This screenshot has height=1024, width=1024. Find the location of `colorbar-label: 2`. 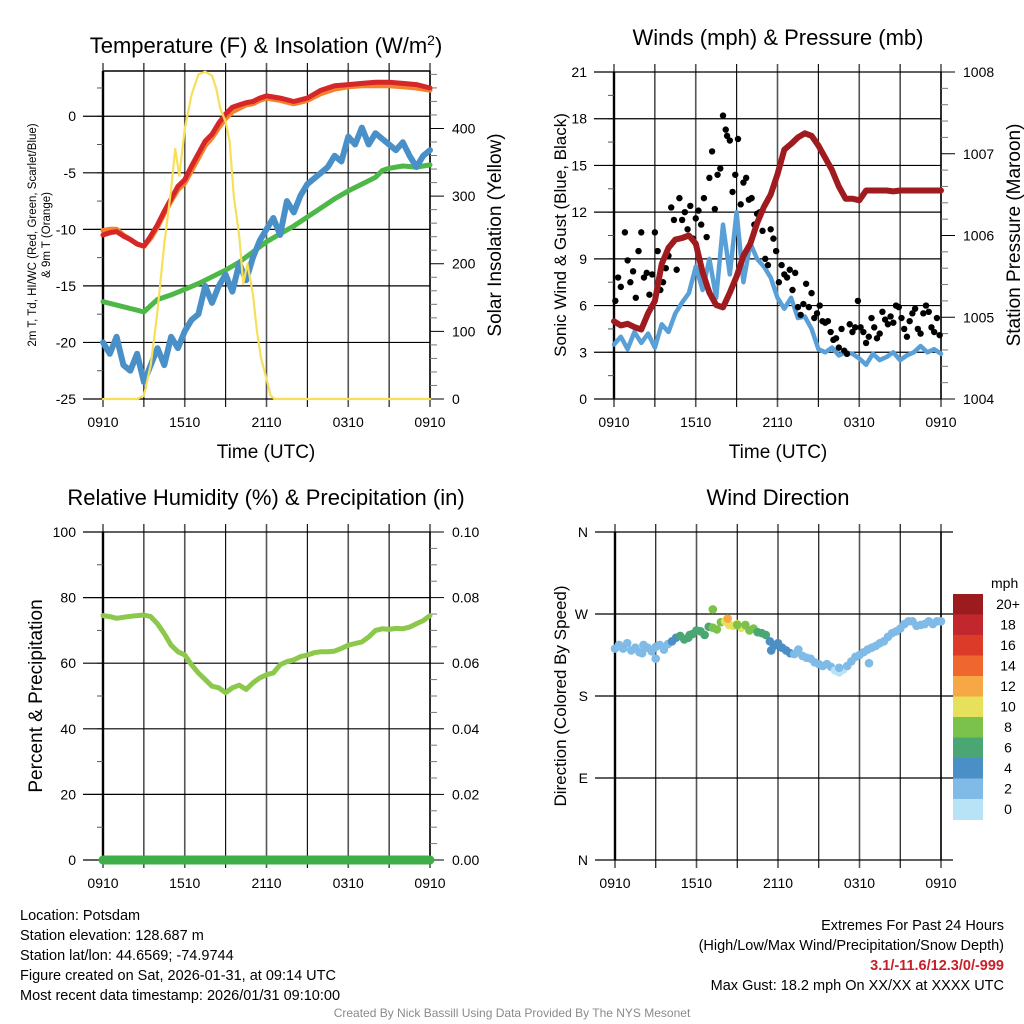

colorbar-label: 2 is located at coordinates (1008, 789).